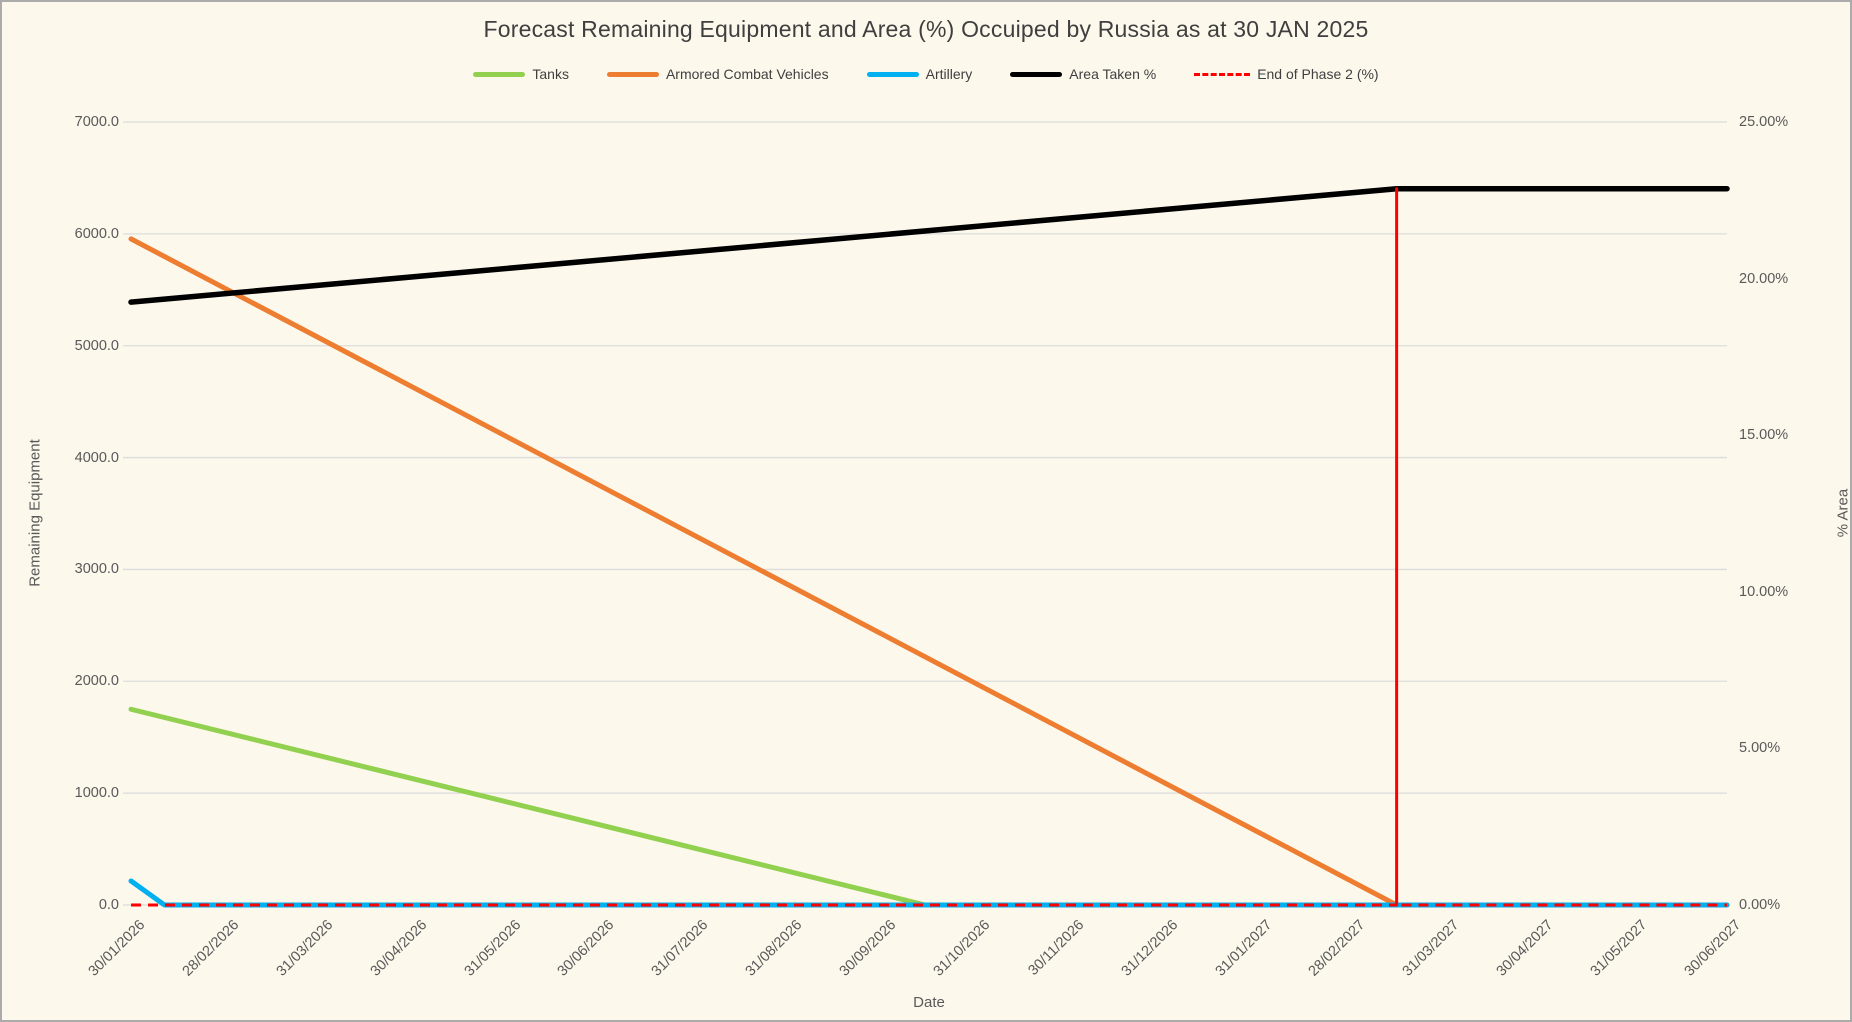 Image resolution: width=1852 pixels, height=1022 pixels. What do you see at coordinates (929, 893) in the screenshot?
I see `series-line-artillery` at bounding box center [929, 893].